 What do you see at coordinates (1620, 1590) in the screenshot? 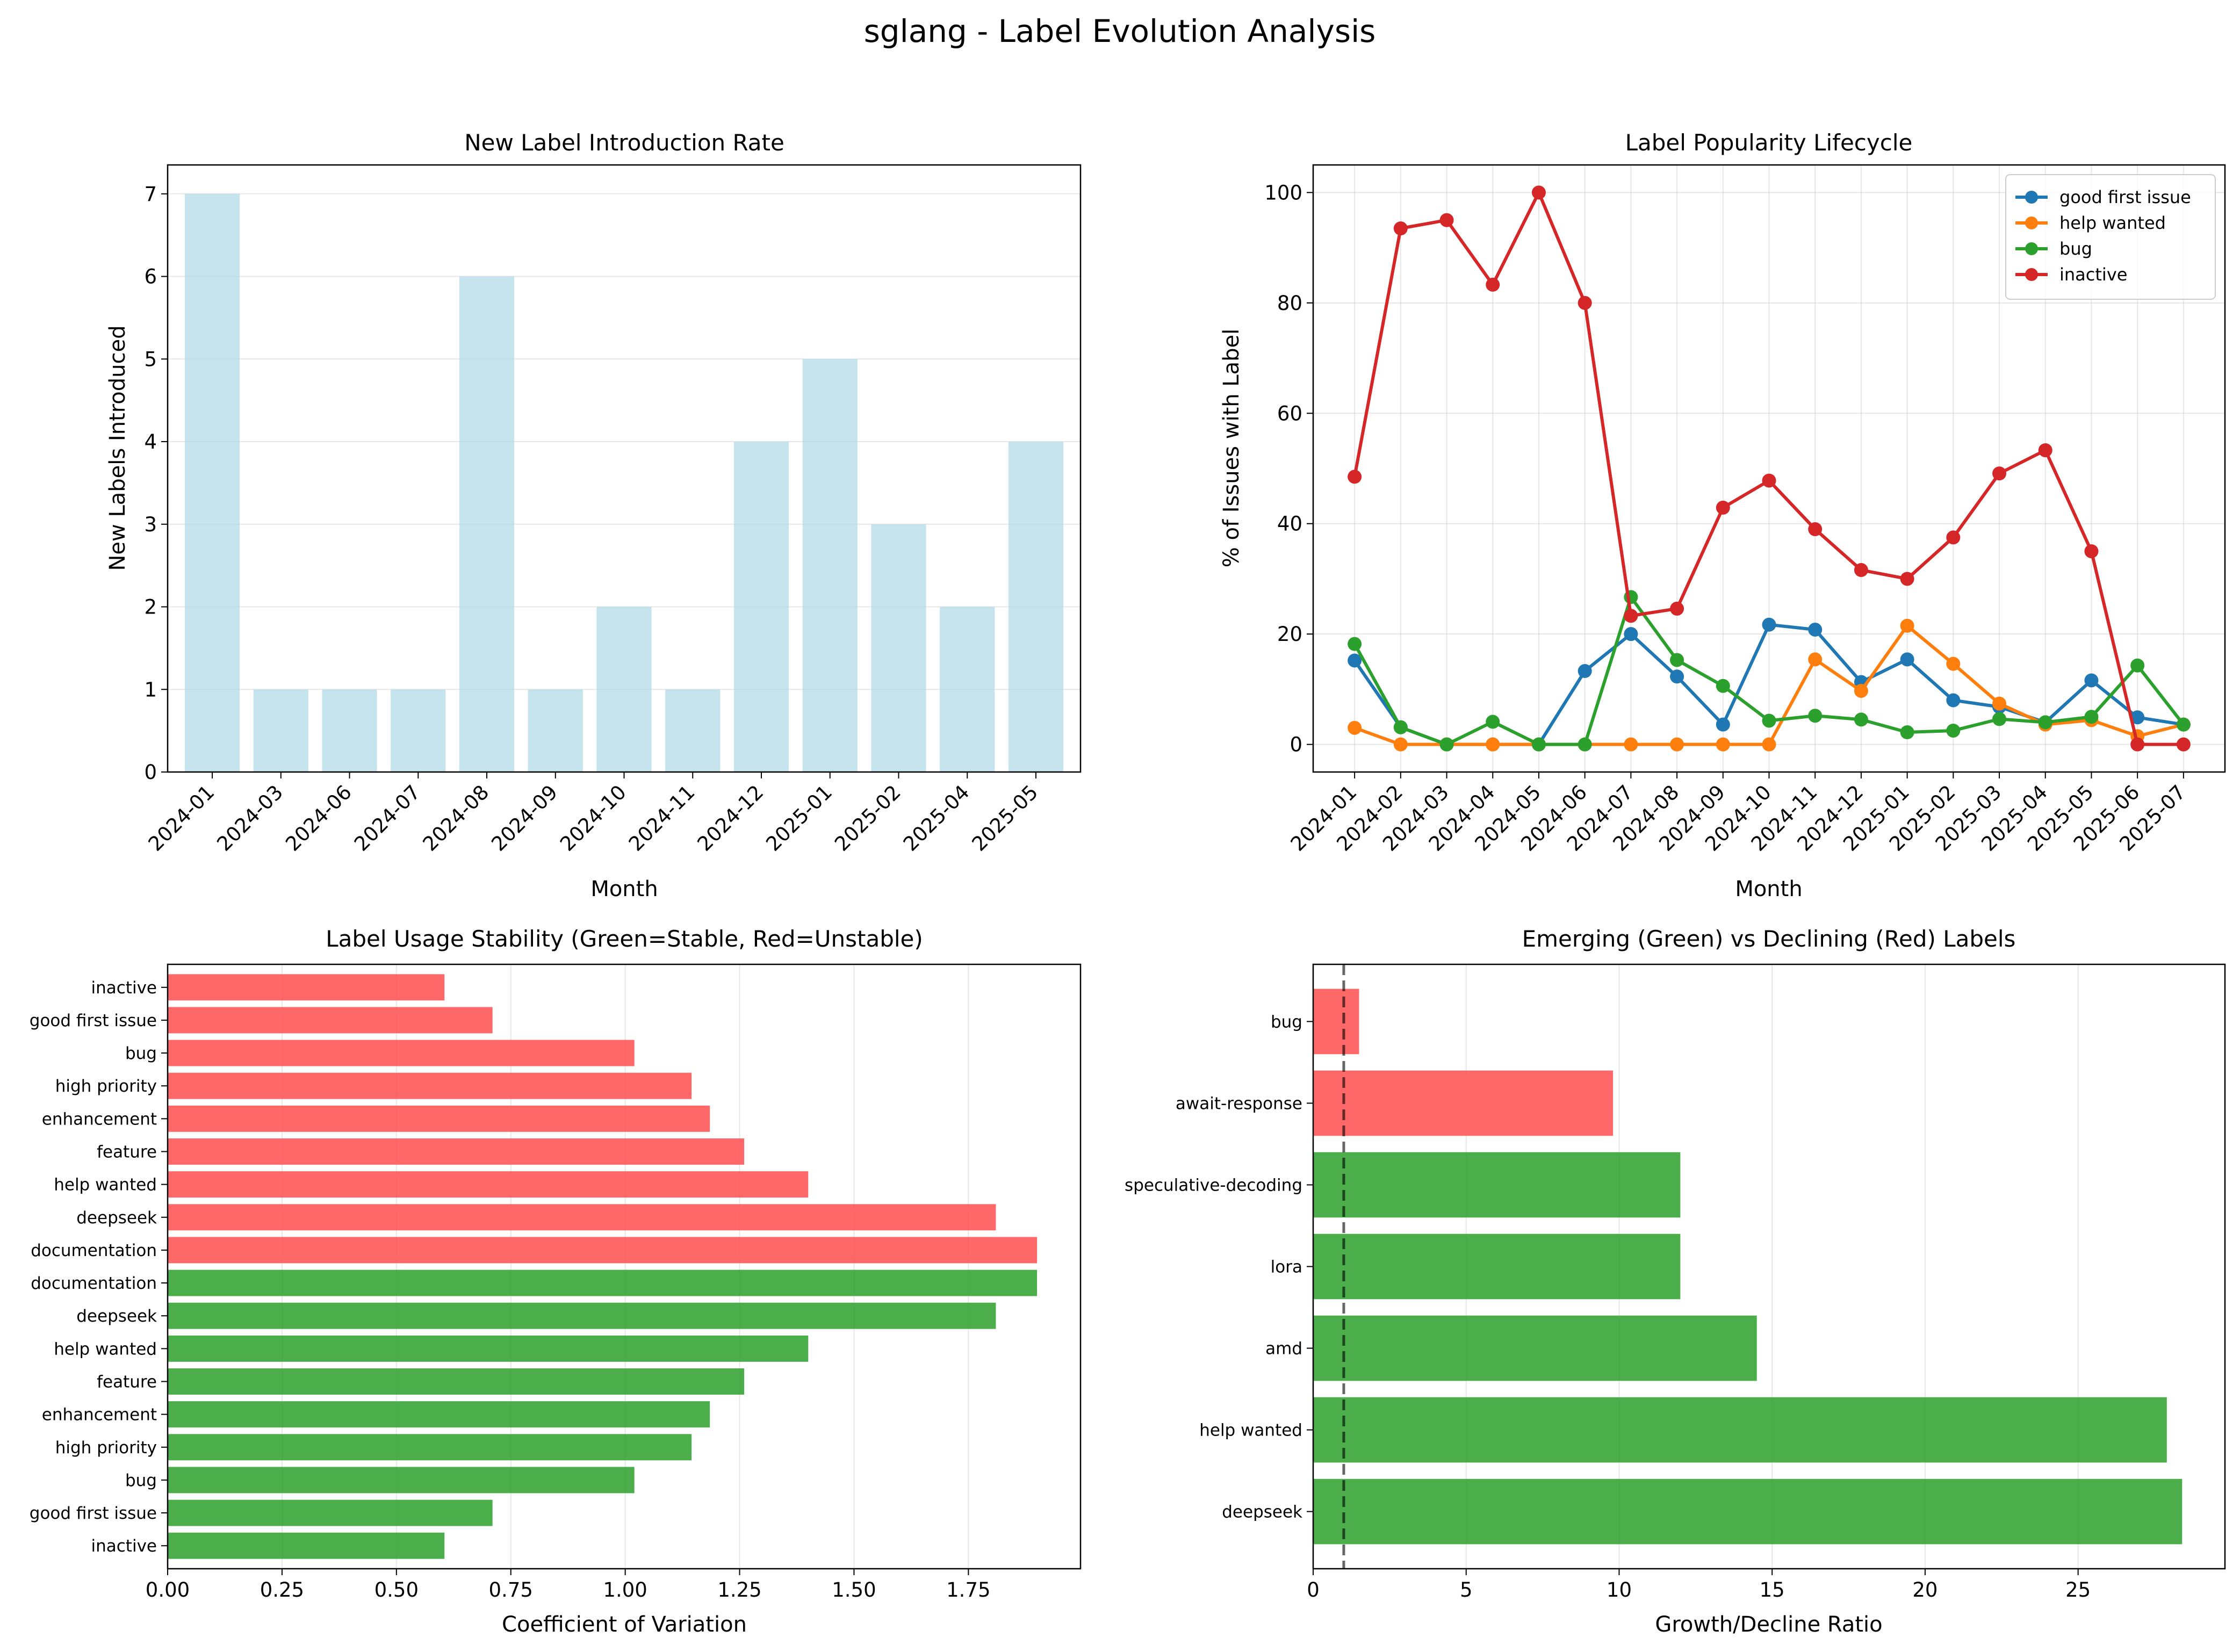
I see `x-tick-label: 10` at bounding box center [1620, 1590].